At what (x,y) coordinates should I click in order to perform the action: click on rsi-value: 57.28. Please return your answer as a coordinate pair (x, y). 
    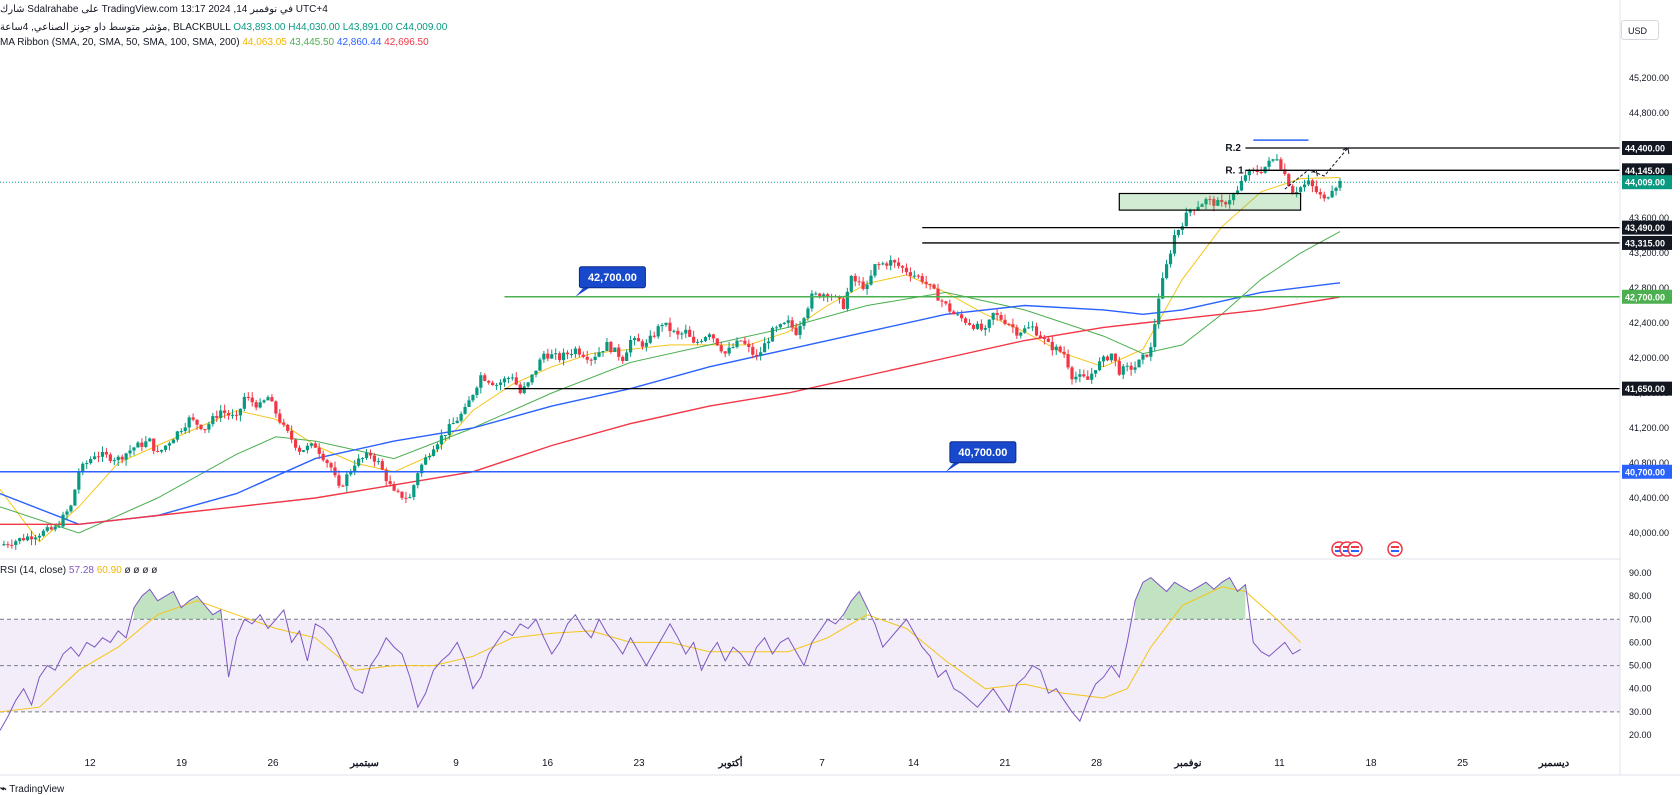
    Looking at the image, I should click on (81, 570).